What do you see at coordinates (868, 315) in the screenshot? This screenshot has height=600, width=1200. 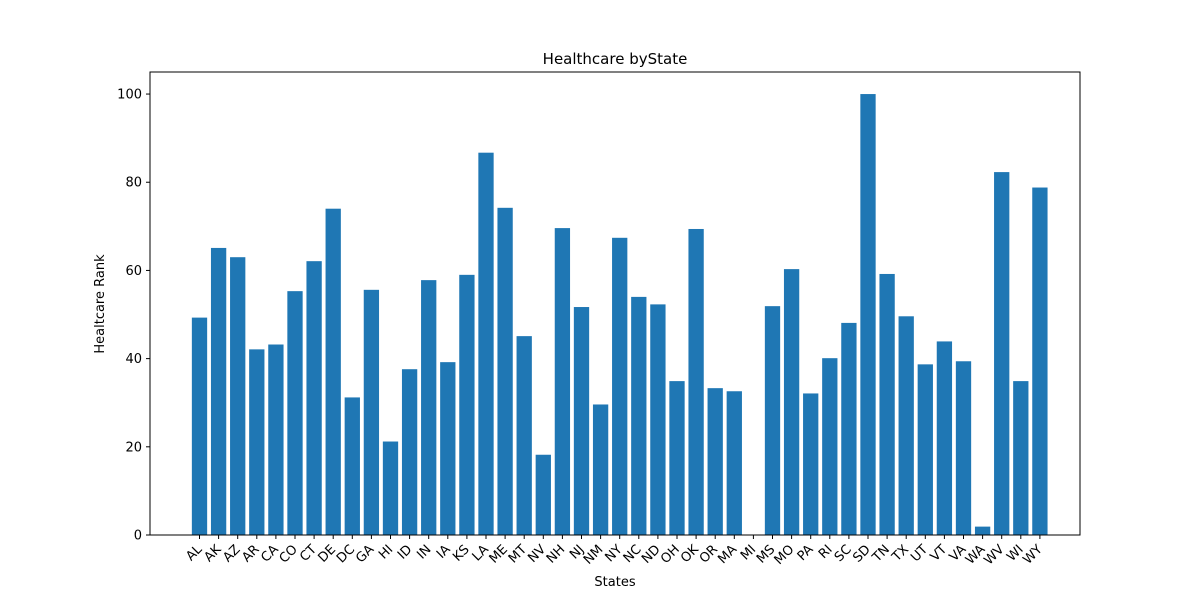 I see `bar-sd` at bounding box center [868, 315].